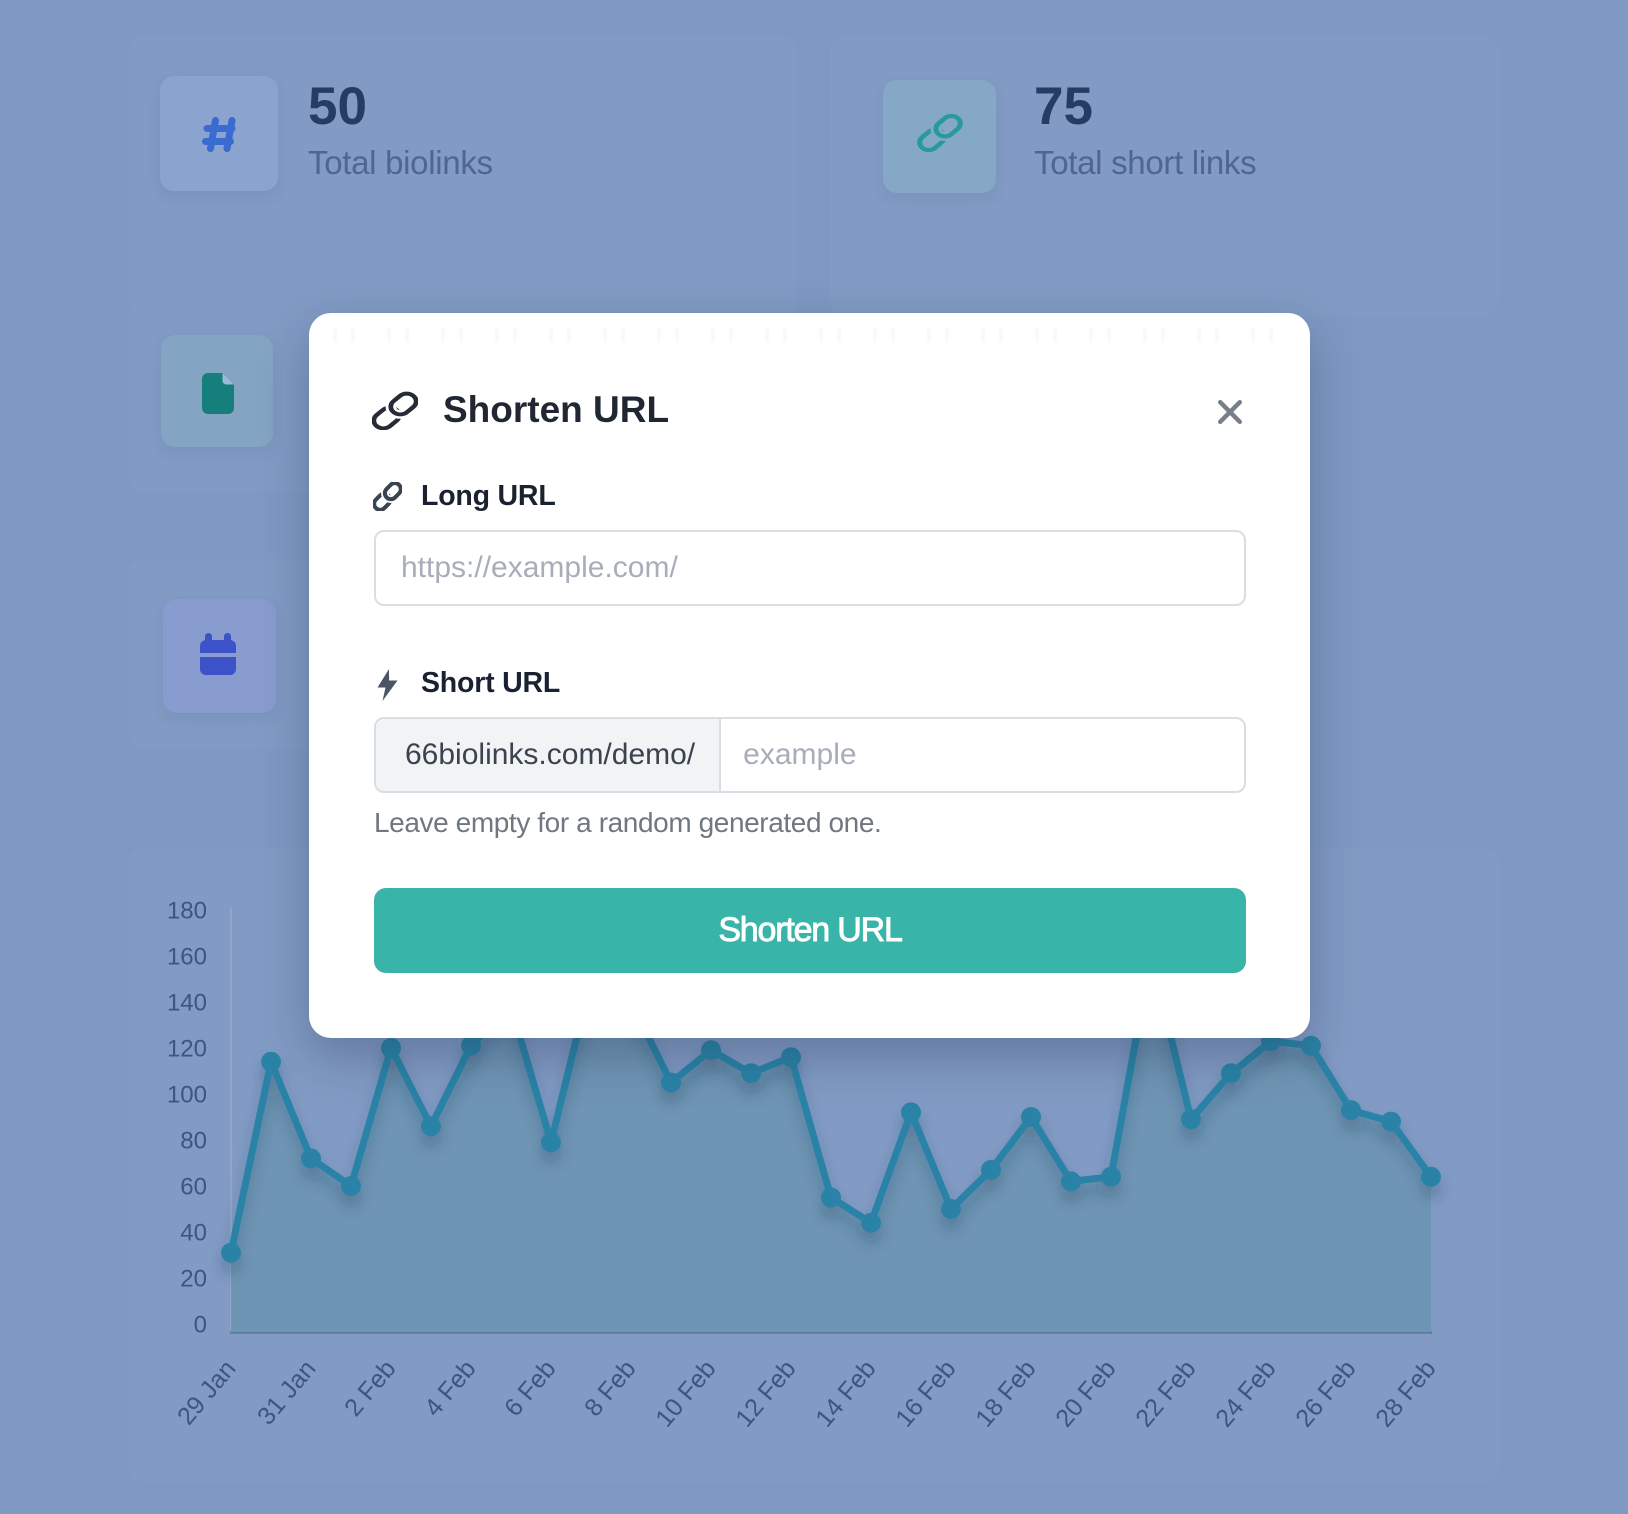 This screenshot has height=1514, width=1628. What do you see at coordinates (187, 957) in the screenshot?
I see `svg-text: 160` at bounding box center [187, 957].